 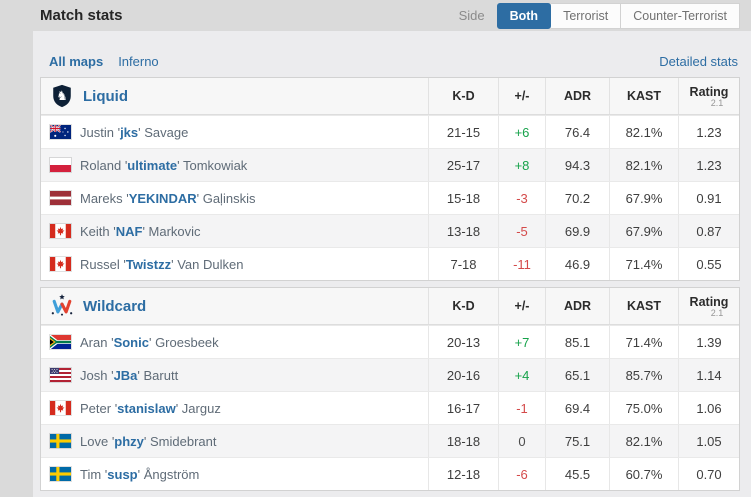 What do you see at coordinates (463, 408) in the screenshot?
I see `kd-value: 16-17` at bounding box center [463, 408].